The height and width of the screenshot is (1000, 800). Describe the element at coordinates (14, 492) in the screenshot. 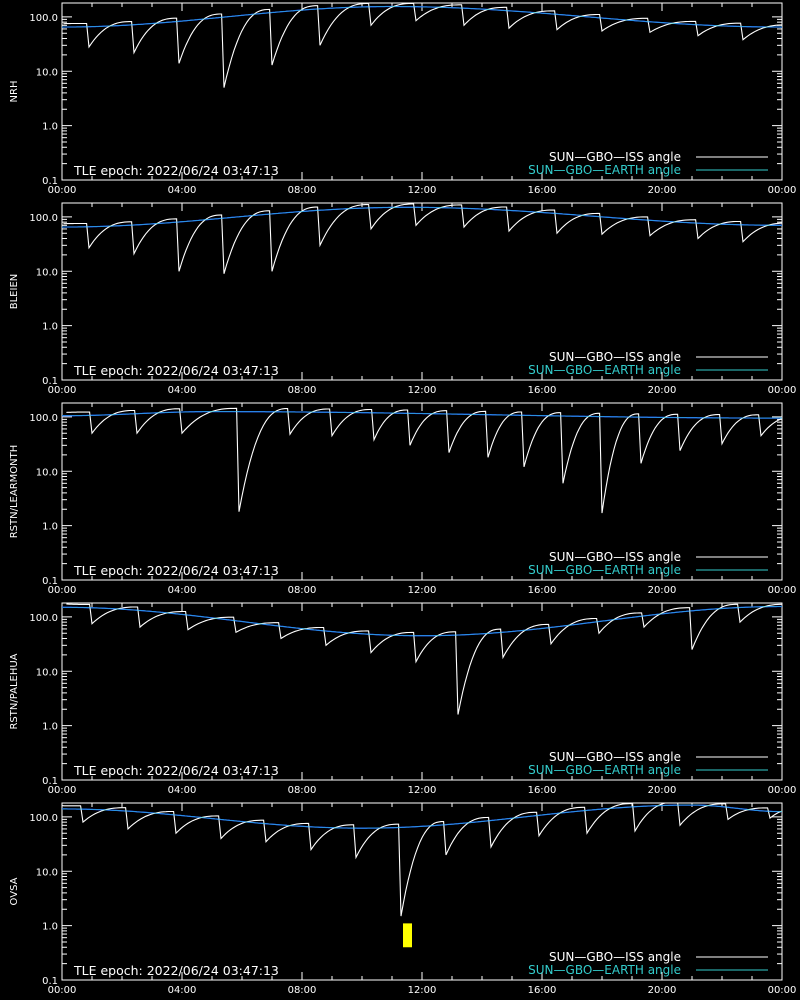

I see `y-axis-label: RSTN/LEARMONTH` at that location.